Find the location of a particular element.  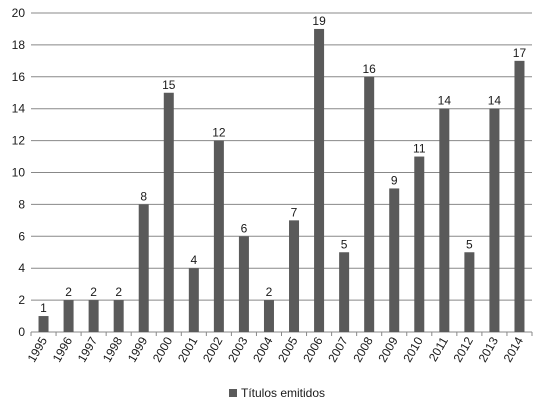

bar-2006 is located at coordinates (319, 180).